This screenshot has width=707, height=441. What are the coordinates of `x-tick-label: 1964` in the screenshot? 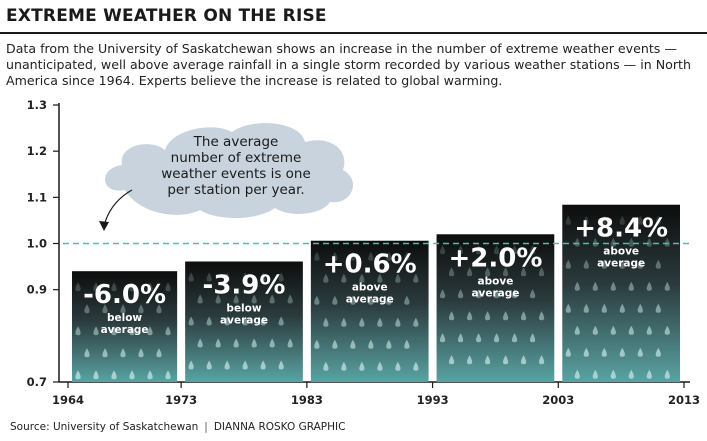 It's located at (68, 400).